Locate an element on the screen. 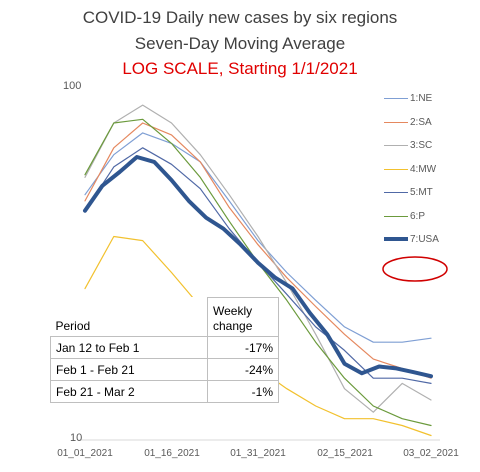 The width and height of the screenshot is (480, 472). x-tick-label: 01_01_2021 is located at coordinates (85, 453).